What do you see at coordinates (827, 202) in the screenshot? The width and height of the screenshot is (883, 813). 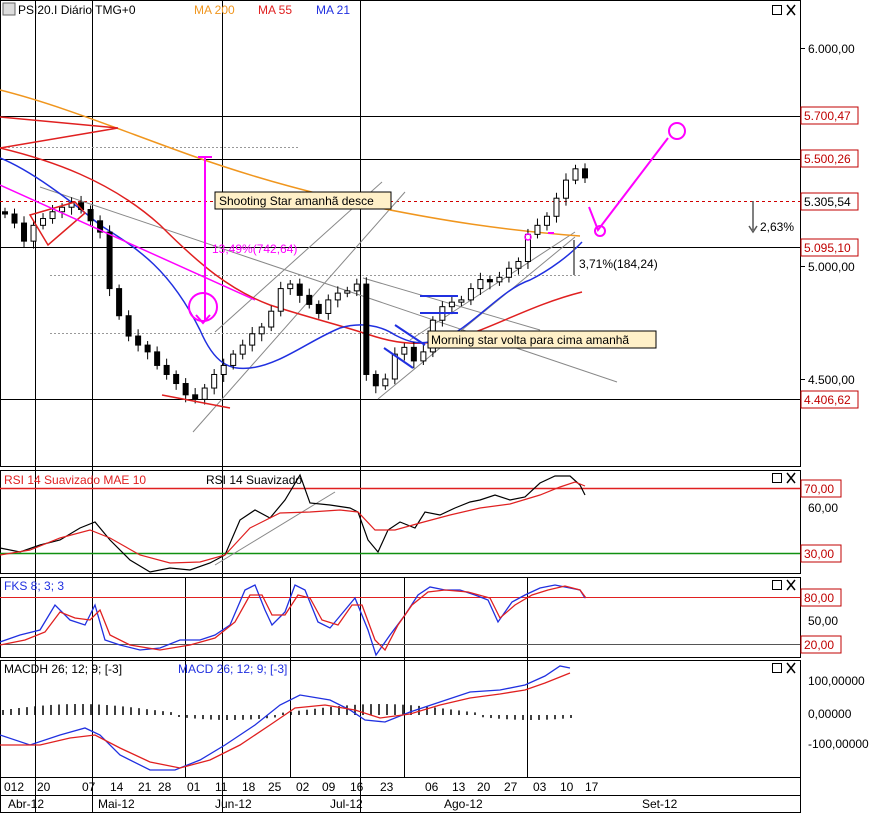 I see `current-price-box: 5.305,54` at bounding box center [827, 202].